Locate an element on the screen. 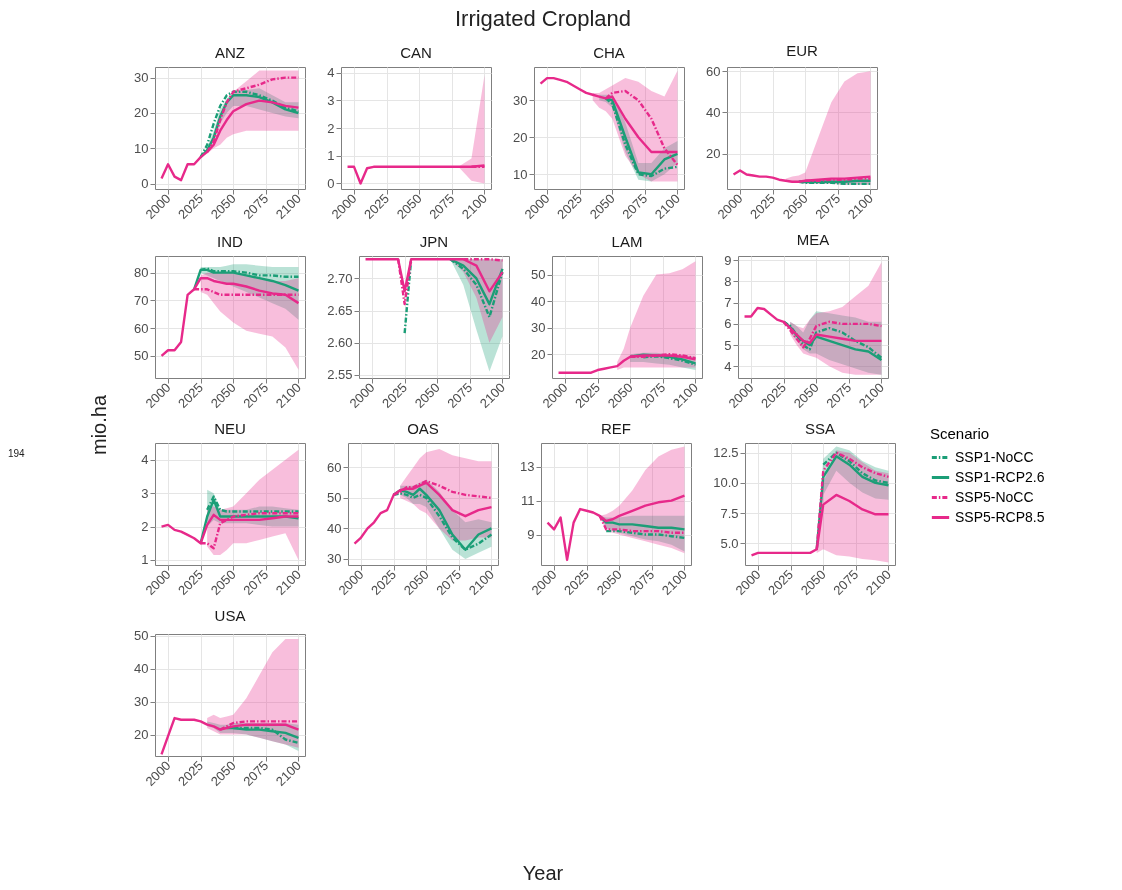 This screenshot has width=1122, height=890. chart-title: JPN is located at coordinates (434, 241).